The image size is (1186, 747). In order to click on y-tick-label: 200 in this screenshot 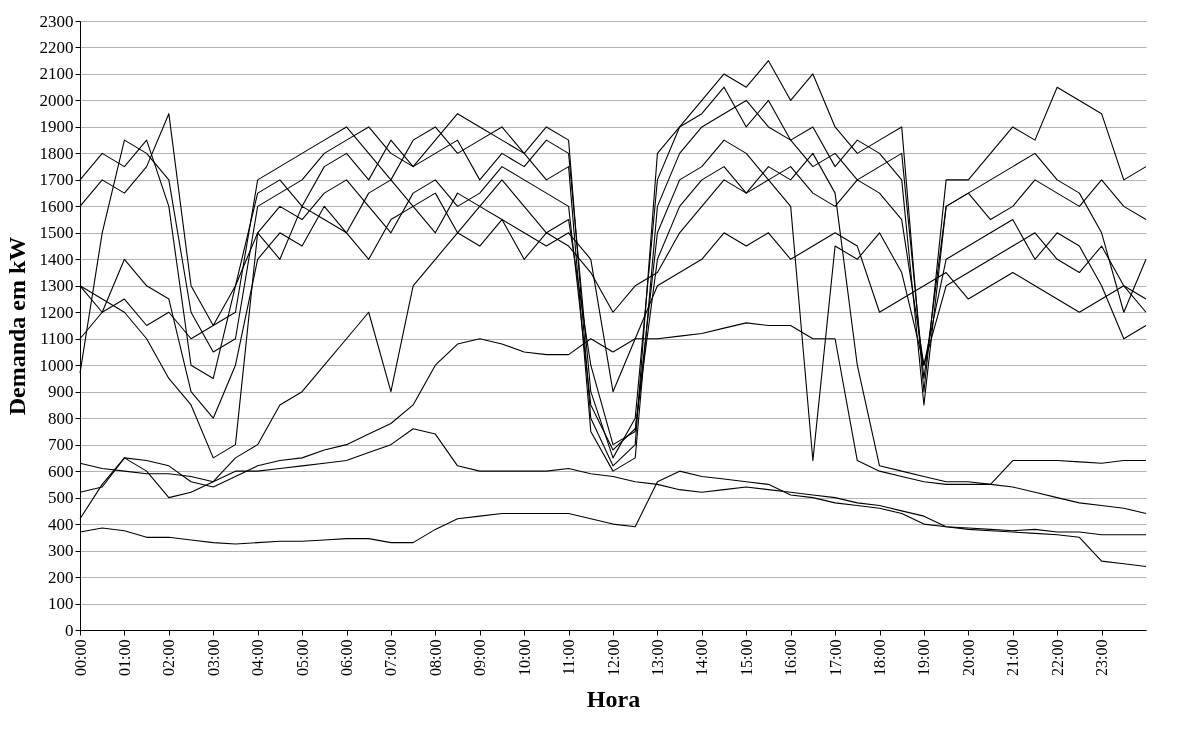, I will do `click(61, 577)`.